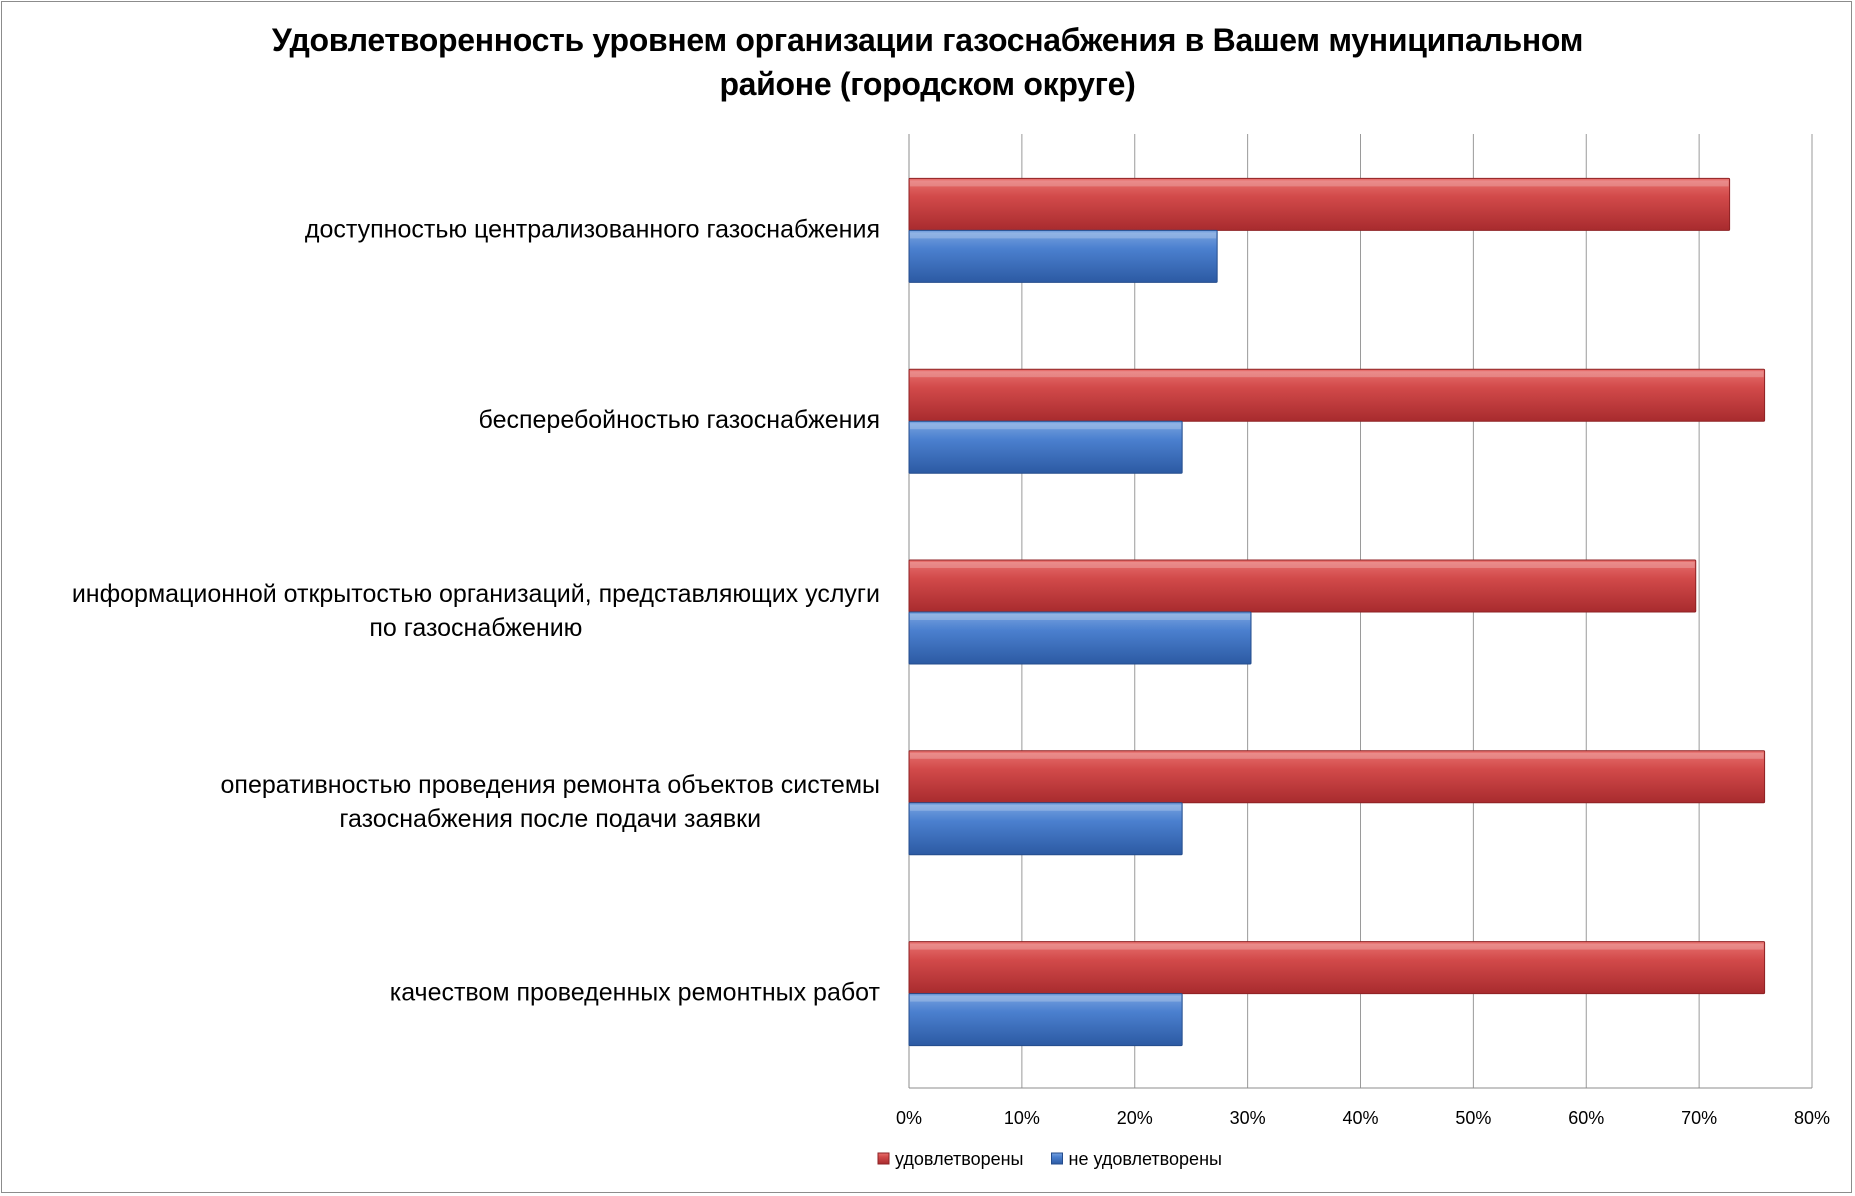  I want to click on x-tick-label: 30%, so click(1248, 1118).